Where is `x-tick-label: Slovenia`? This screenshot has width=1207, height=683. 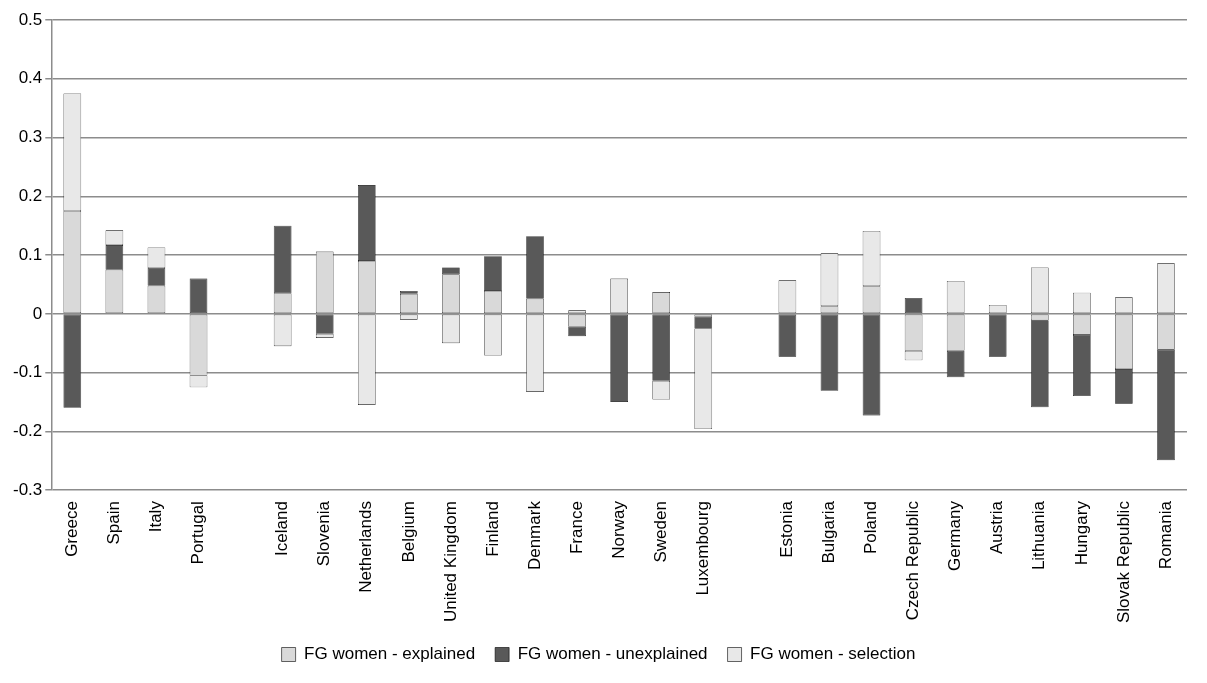 x-tick-label: Slovenia is located at coordinates (324, 533).